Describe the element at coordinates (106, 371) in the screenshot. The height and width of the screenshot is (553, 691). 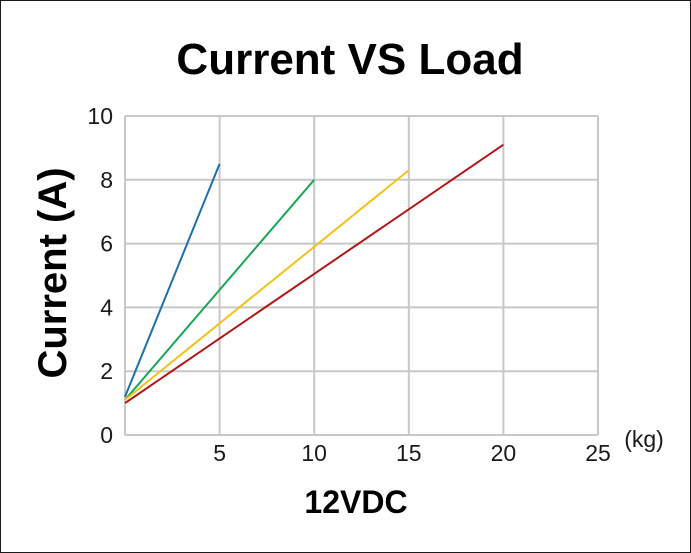
I see `y-tick-label: 2` at that location.